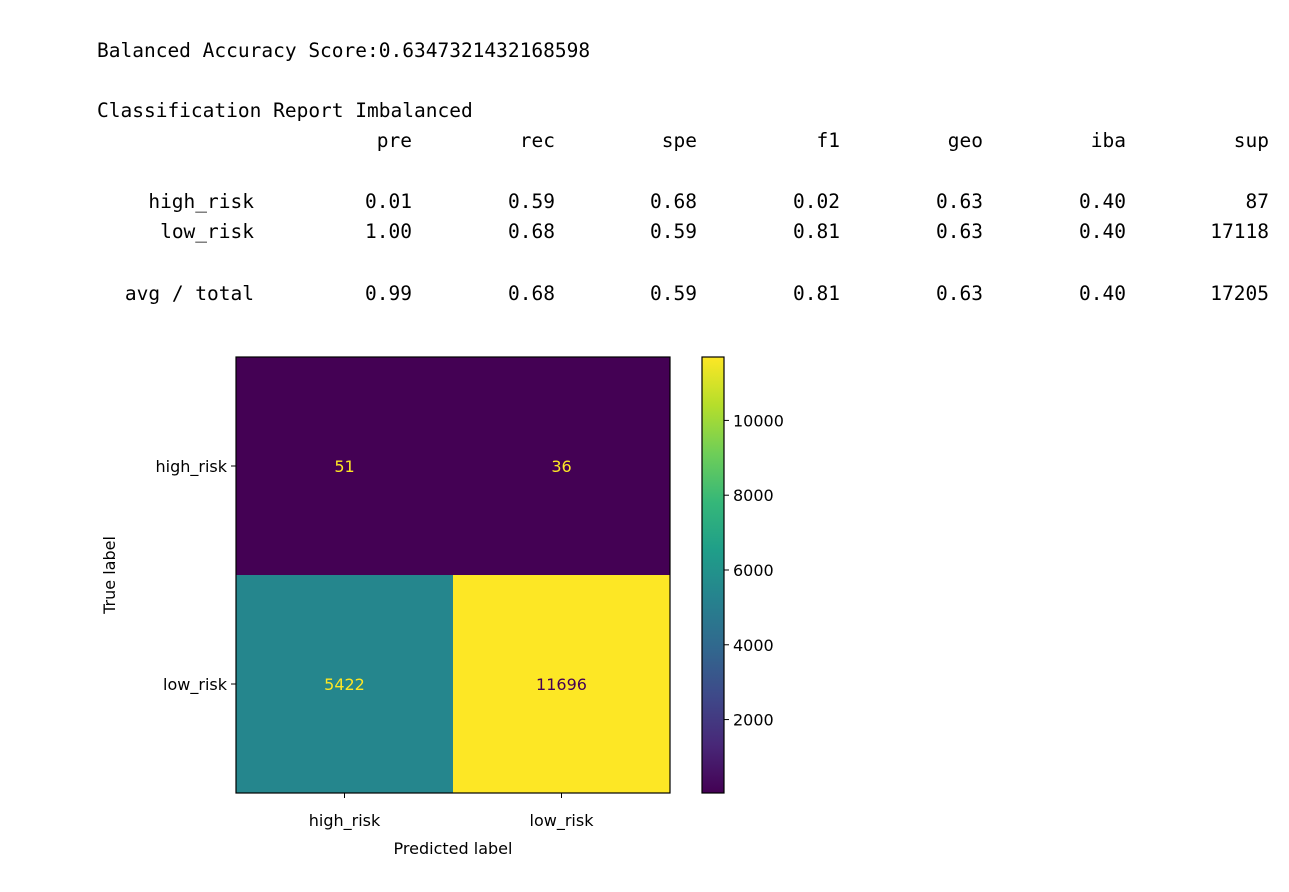  I want to click on report-row-label: low_risk, so click(207, 231).